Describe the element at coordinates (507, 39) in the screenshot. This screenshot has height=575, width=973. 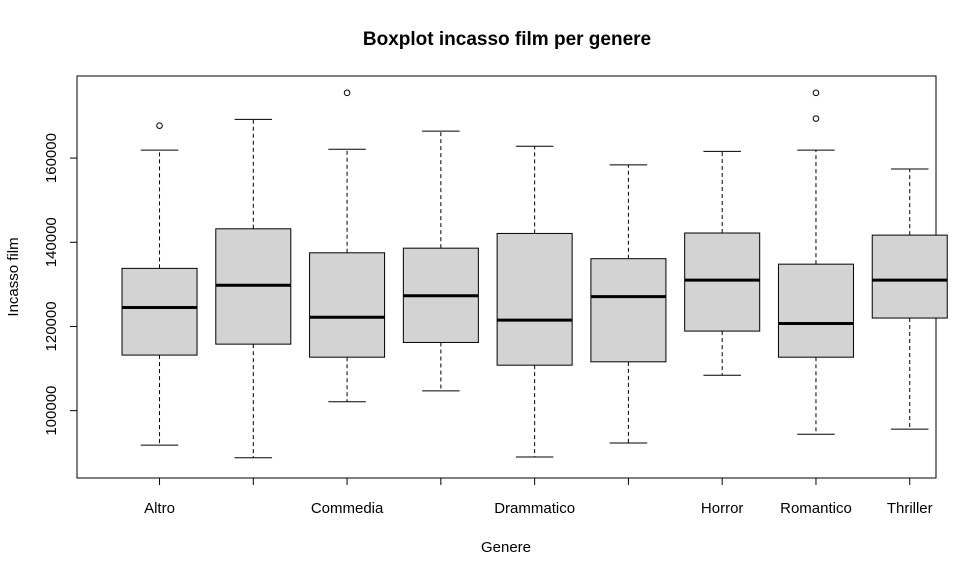
I see `chart-title: Boxplot incasso film per genere` at that location.